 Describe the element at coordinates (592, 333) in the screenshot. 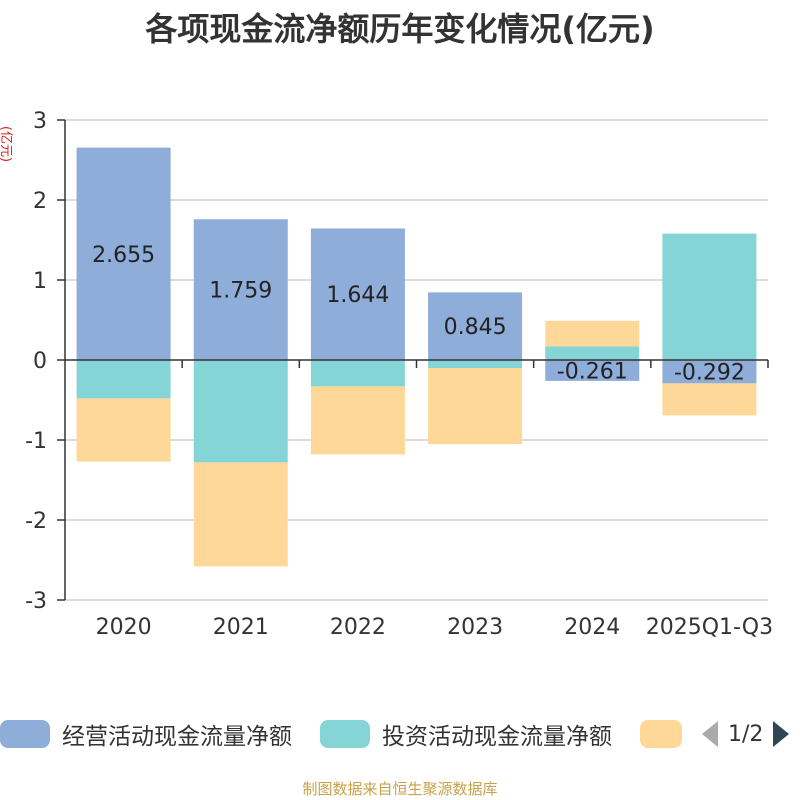

I see `bar-s2-2024` at that location.